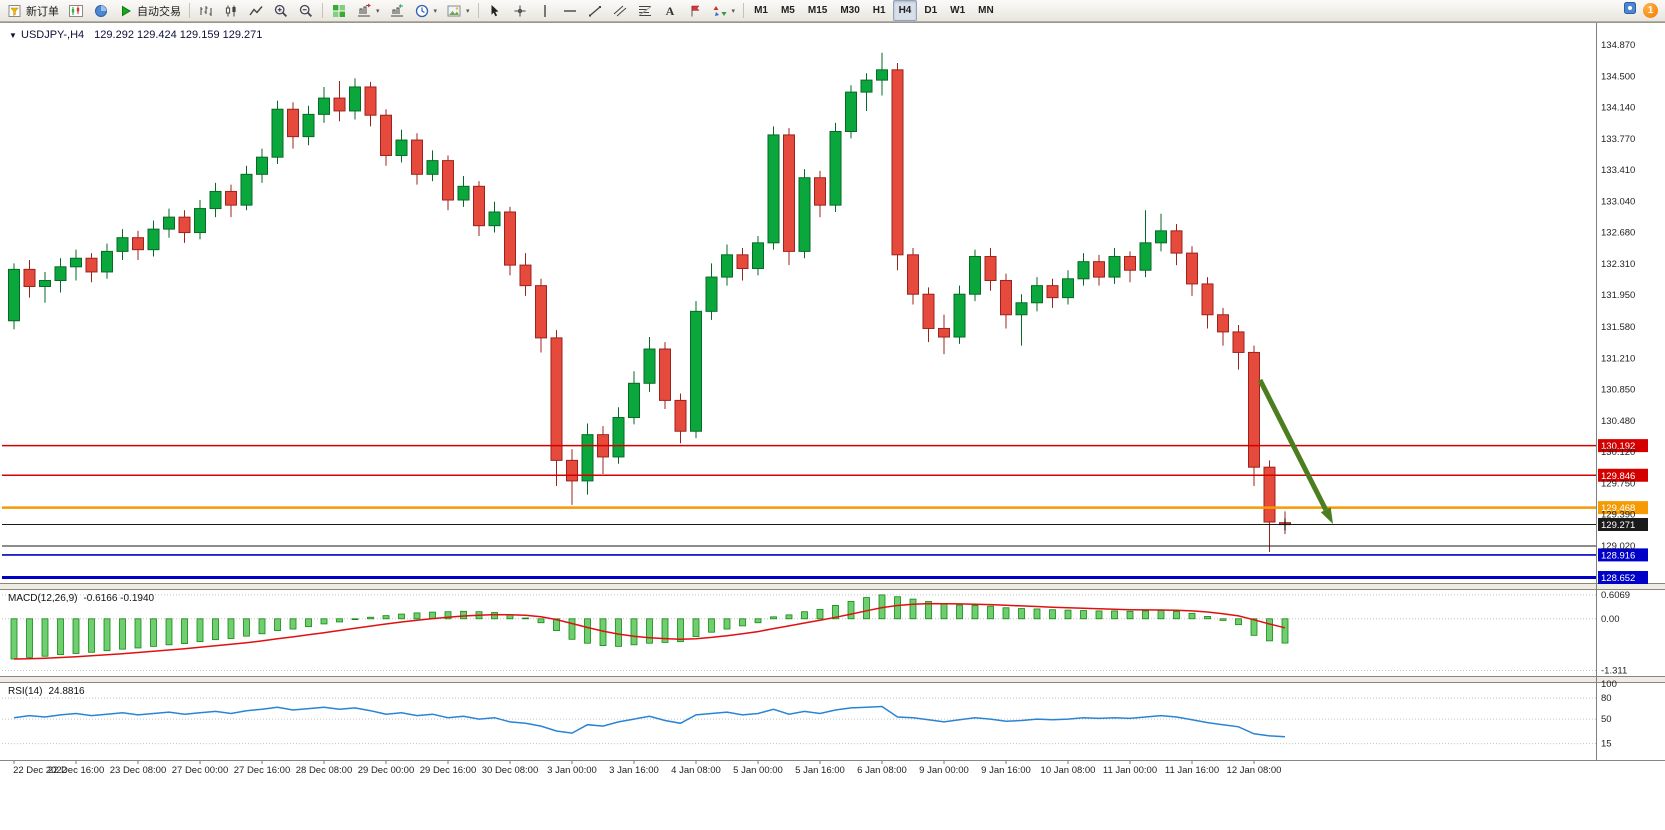  Describe the element at coordinates (570, 10) in the screenshot. I see `horizontal-line-tool-button` at that location.